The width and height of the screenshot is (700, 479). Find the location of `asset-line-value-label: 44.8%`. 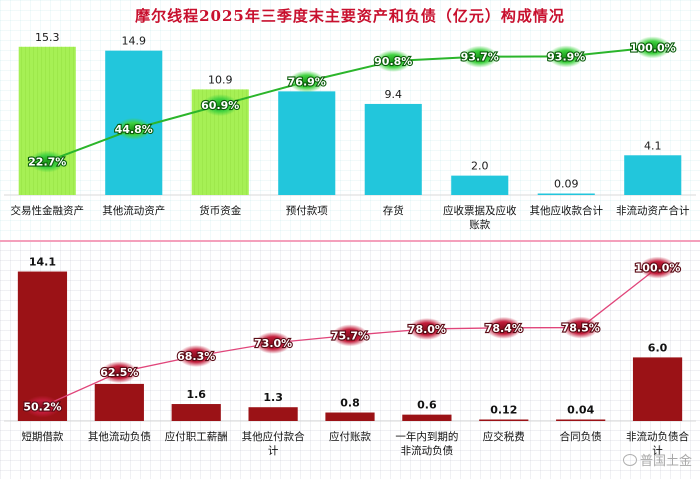

asset-line-value-label: 44.8% is located at coordinates (134, 129).